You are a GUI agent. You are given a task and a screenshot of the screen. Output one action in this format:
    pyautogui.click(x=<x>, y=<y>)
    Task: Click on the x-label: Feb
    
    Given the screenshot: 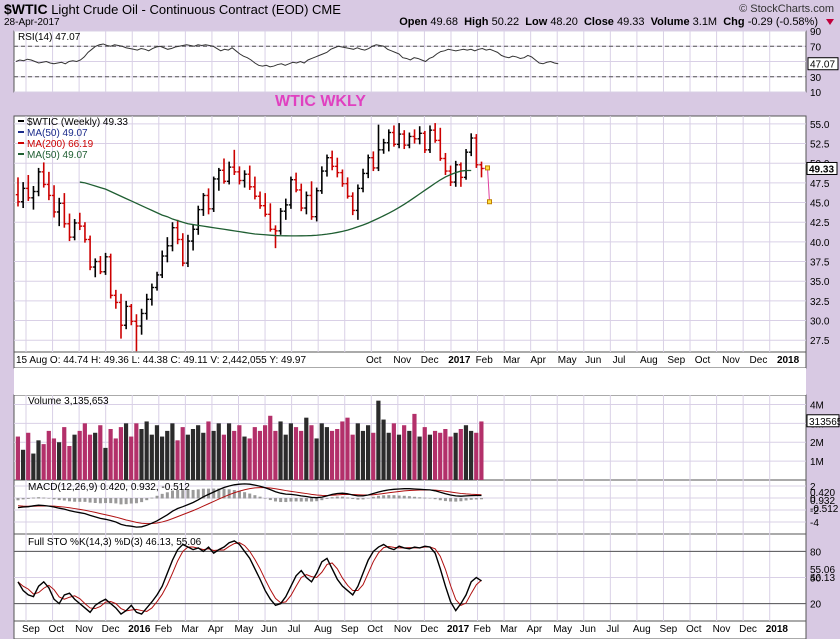 What is the action you would take?
    pyautogui.click(x=164, y=629)
    